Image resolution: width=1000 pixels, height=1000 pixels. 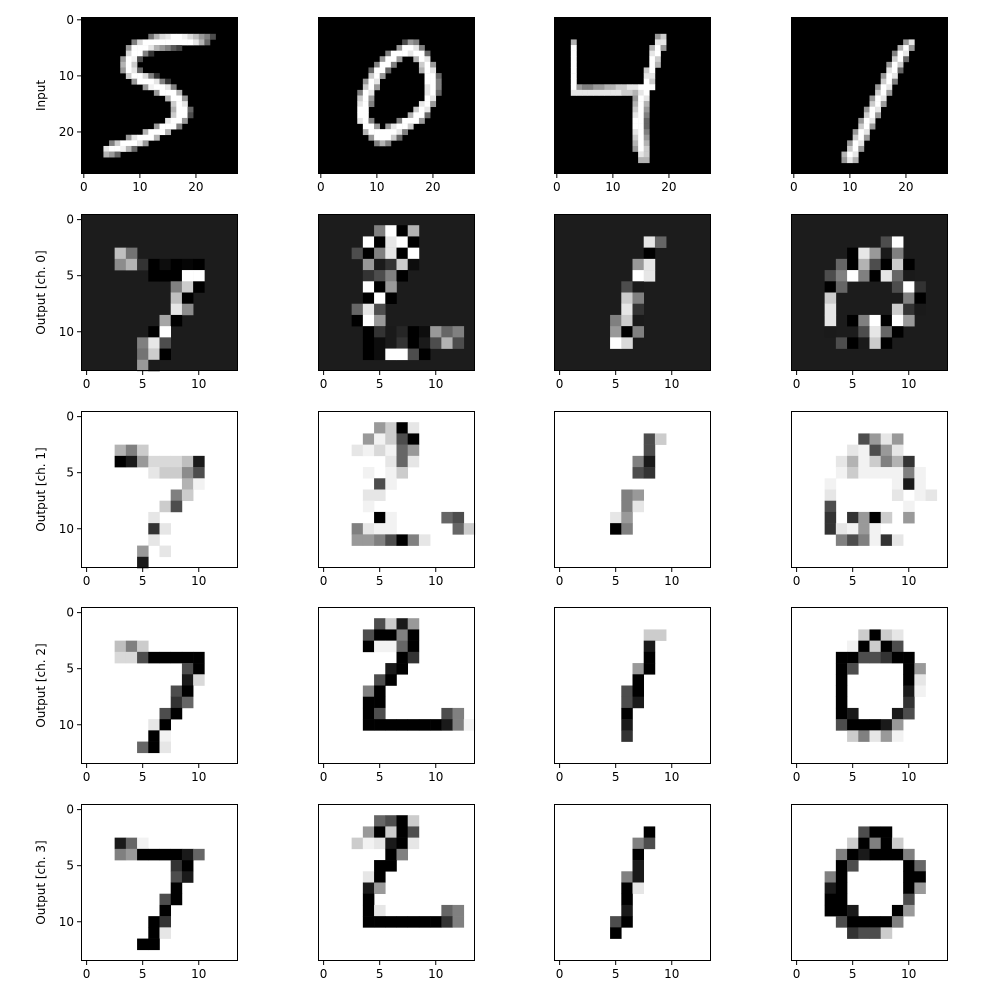 What do you see at coordinates (435, 777) in the screenshot?
I see `x-tick-label: 10` at bounding box center [435, 777].